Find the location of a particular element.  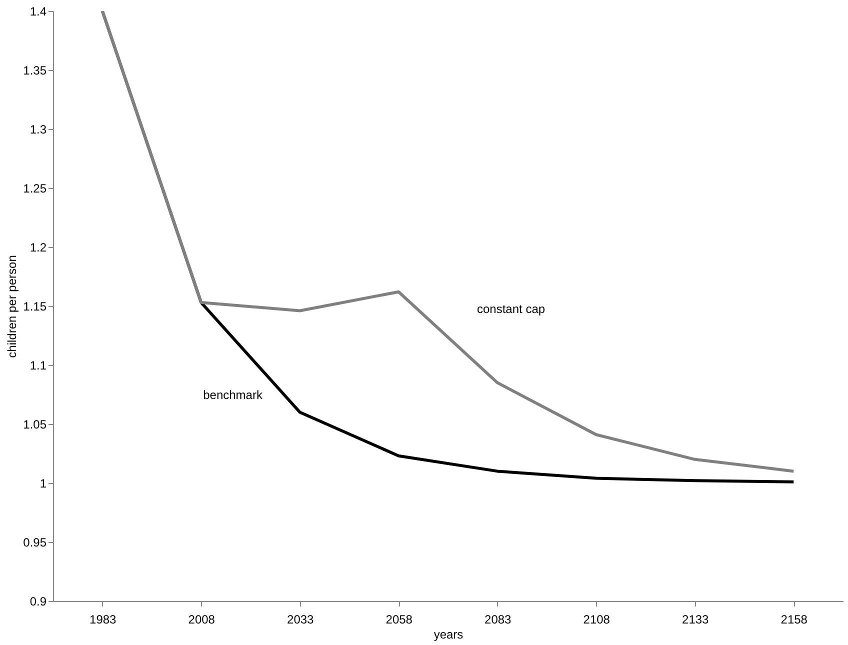

y-tick-label: 1.3 is located at coordinates (38, 129).